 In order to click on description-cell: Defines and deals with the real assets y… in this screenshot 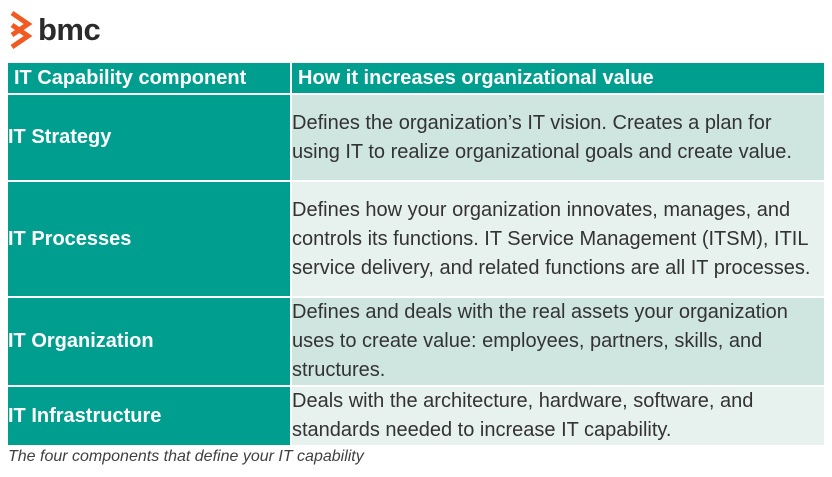, I will do `click(558, 341)`.